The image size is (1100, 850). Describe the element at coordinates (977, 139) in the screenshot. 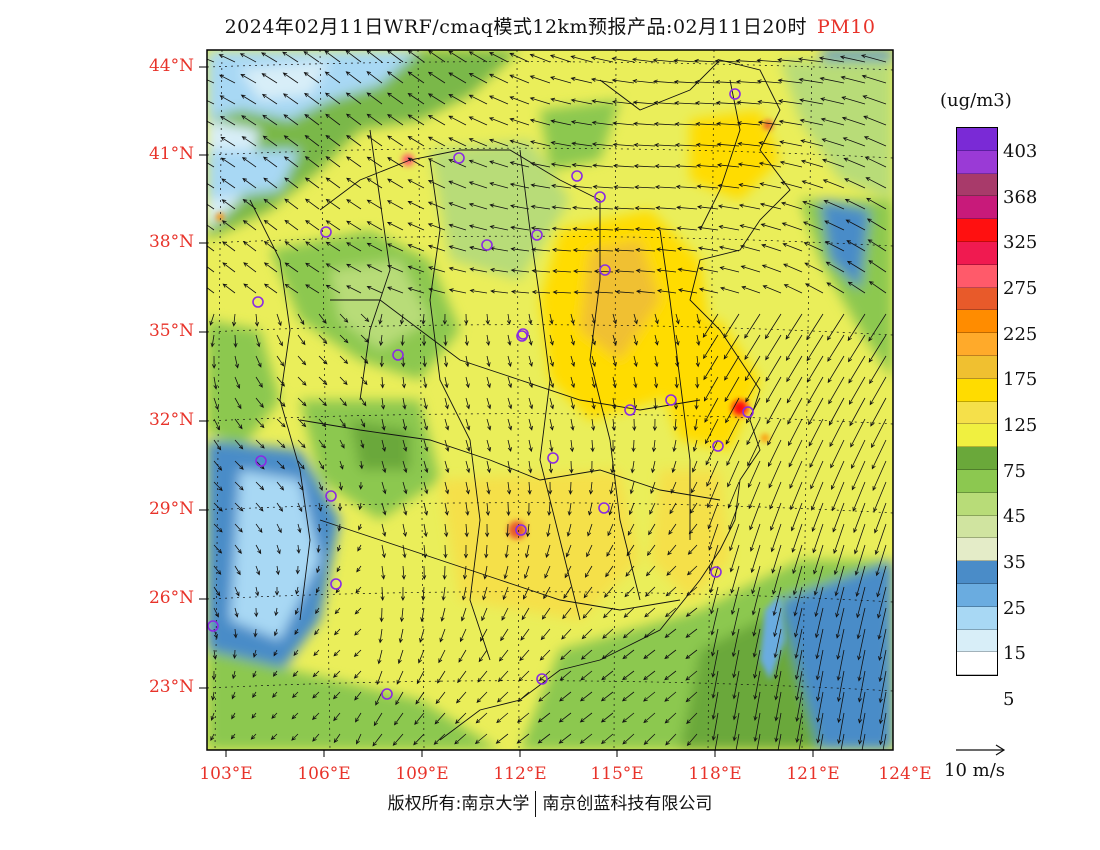

I see `legend-swatch` at that location.